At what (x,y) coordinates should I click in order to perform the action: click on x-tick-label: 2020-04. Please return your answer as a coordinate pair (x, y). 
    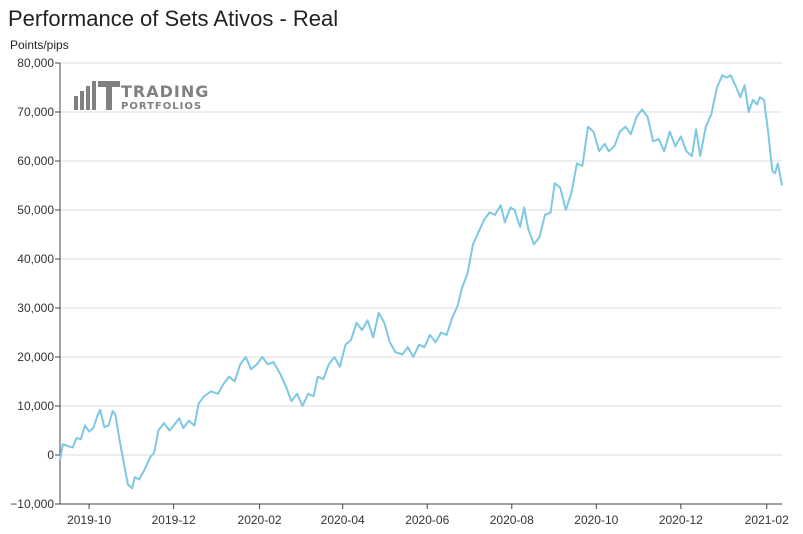
    Looking at the image, I should click on (343, 520).